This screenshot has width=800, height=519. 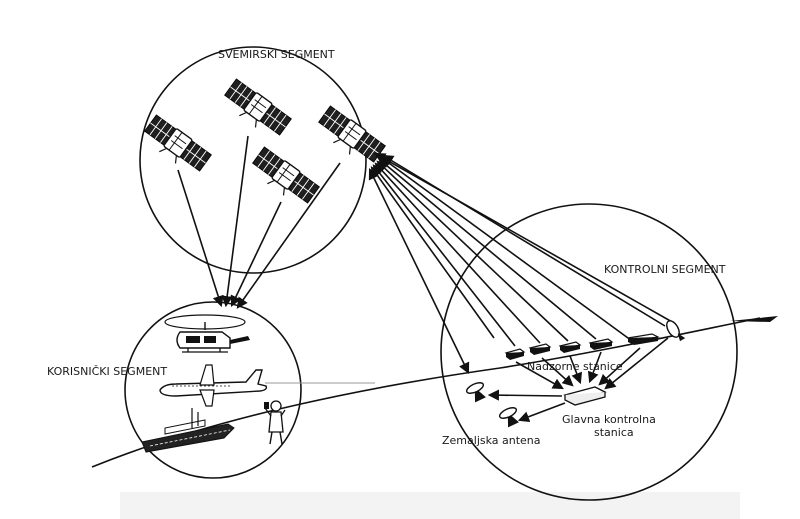 What do you see at coordinates (188, 430) in the screenshot?
I see `ship-icon` at bounding box center [188, 430].